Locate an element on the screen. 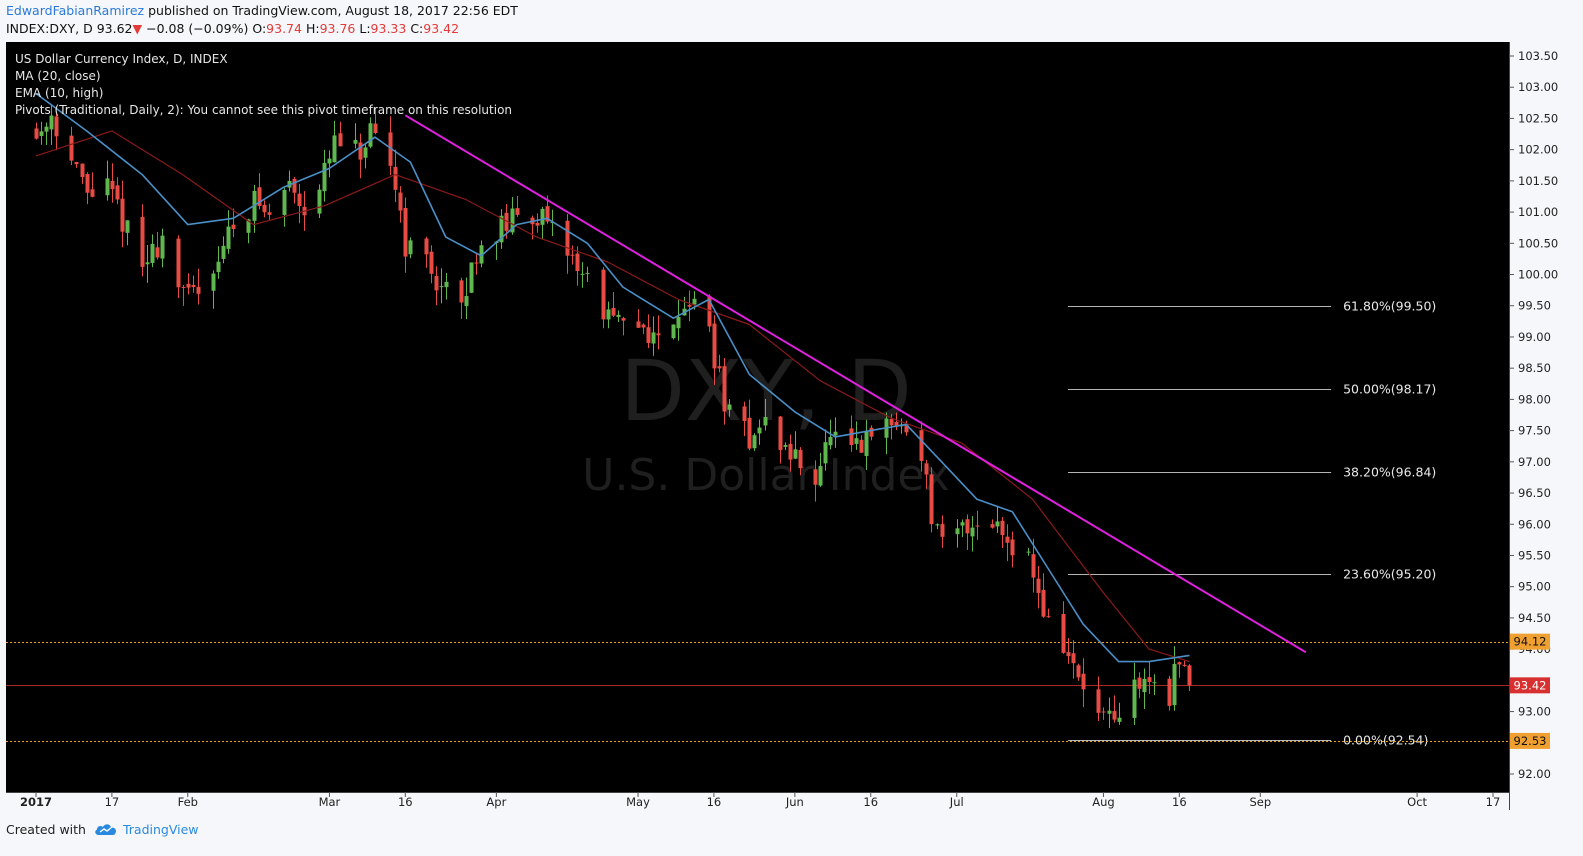  time-axis-background is located at coordinates (757, 801).